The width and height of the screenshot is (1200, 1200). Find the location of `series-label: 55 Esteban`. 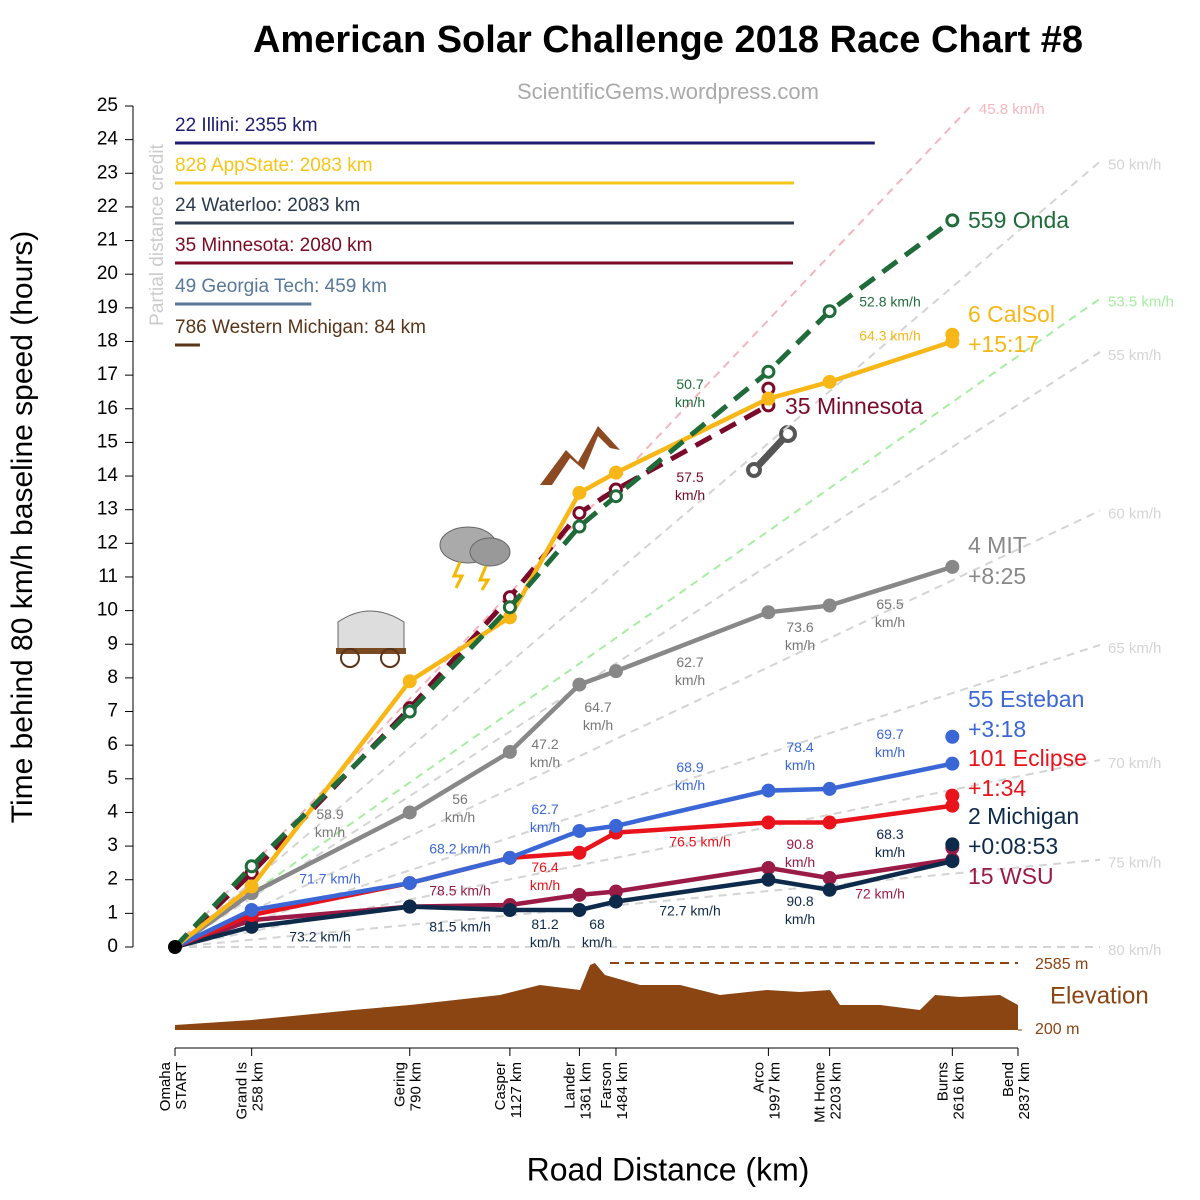

series-label: 55 Esteban is located at coordinates (1026, 699).